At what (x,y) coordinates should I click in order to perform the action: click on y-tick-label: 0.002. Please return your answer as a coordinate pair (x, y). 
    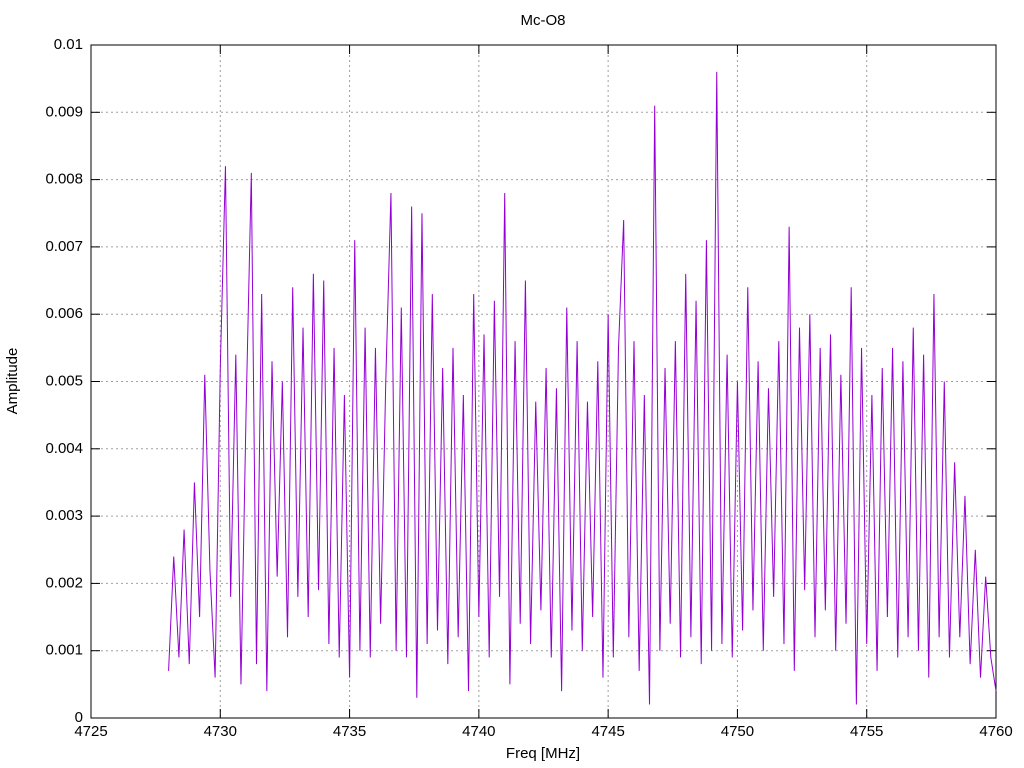
    Looking at the image, I should click on (64, 582).